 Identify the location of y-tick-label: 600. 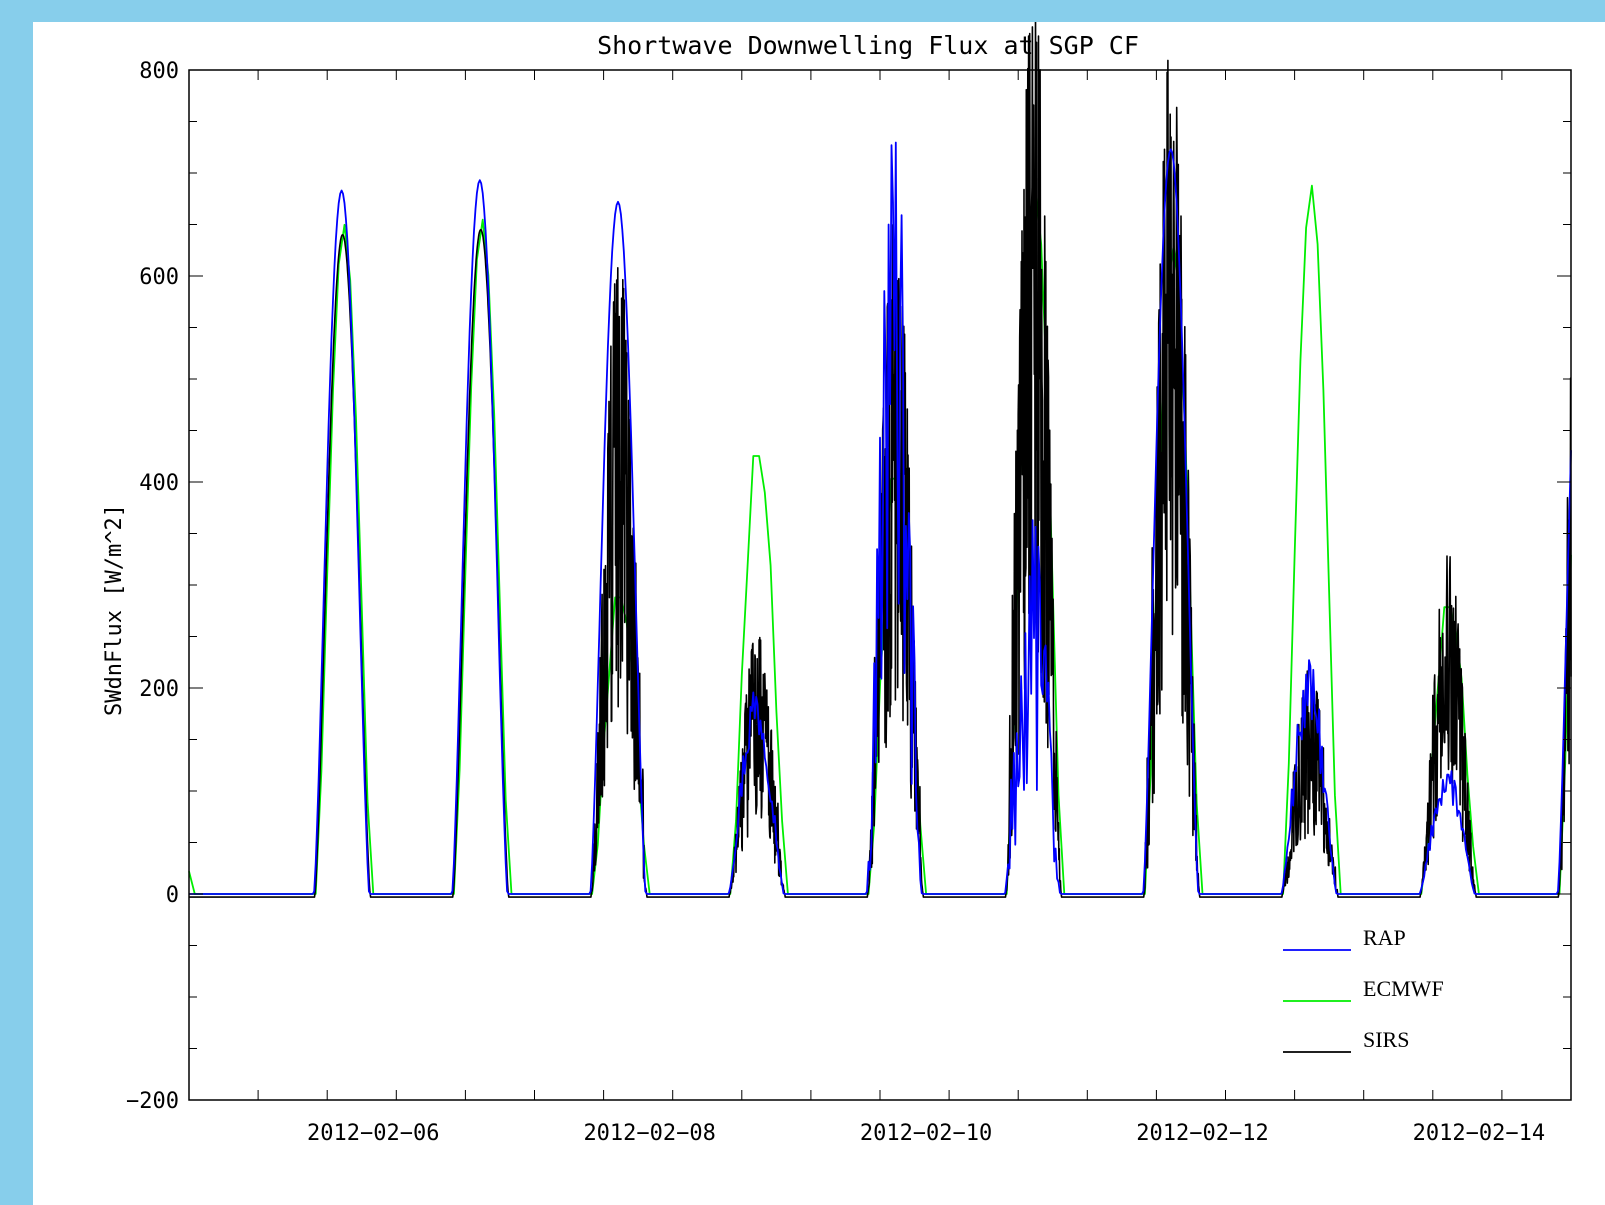
(159, 277).